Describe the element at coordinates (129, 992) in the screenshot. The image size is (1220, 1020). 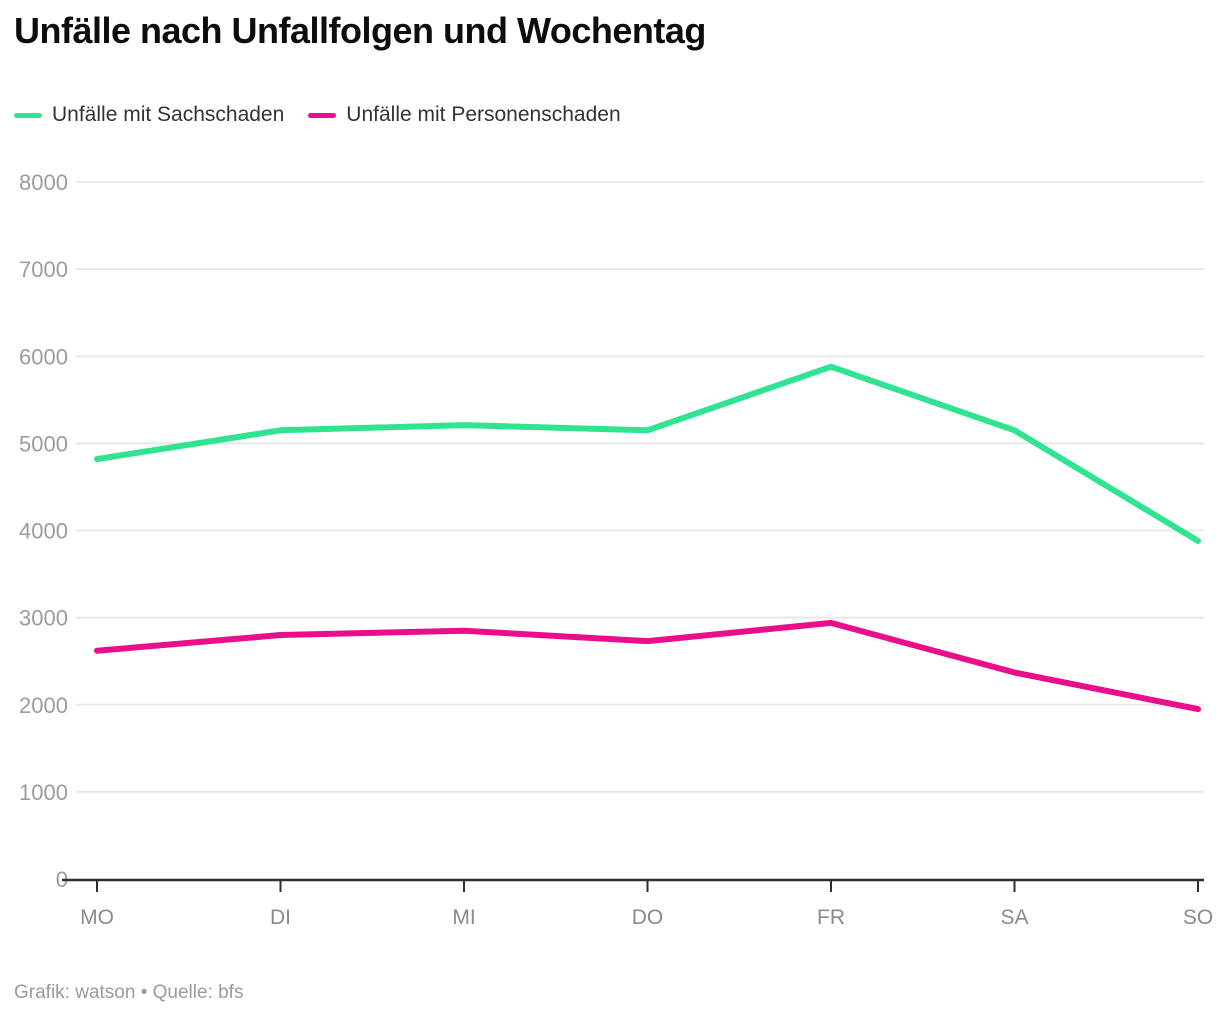
I see `source-caption: Grafik: watson • Quelle: bfs` at that location.